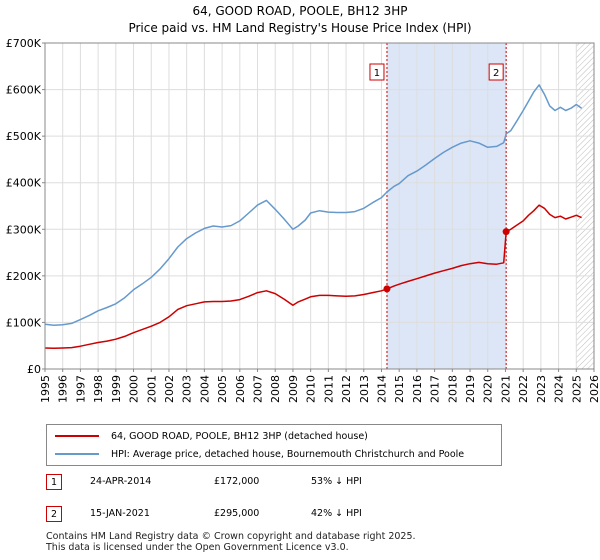 This screenshot has height=560, width=600. Describe the element at coordinates (541, 389) in the screenshot. I see `x-tick-label: 2023` at that location.